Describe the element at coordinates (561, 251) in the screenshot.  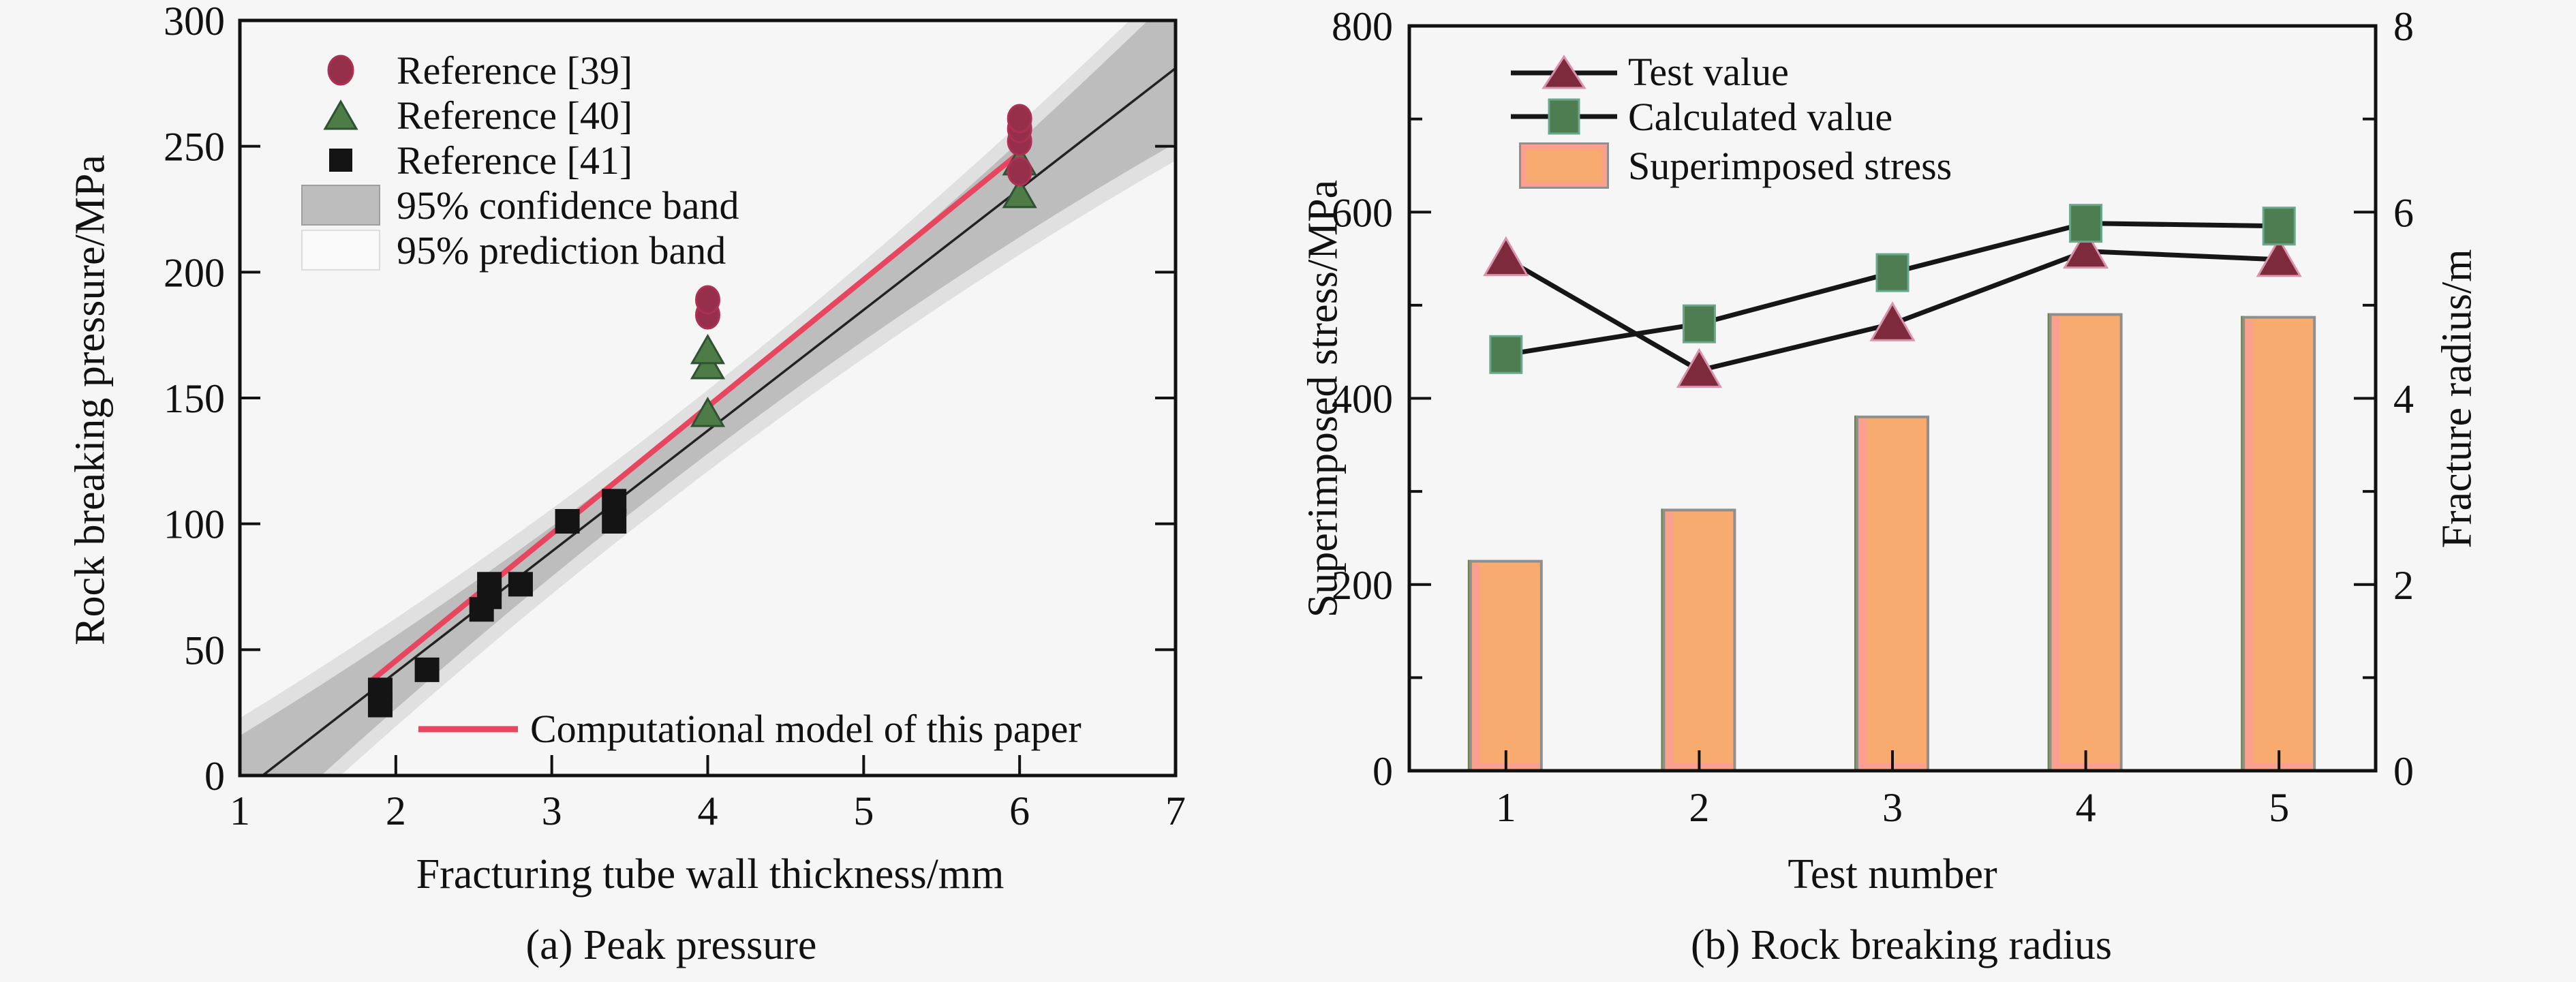
I see `legend-label: 95% prediction band` at that location.